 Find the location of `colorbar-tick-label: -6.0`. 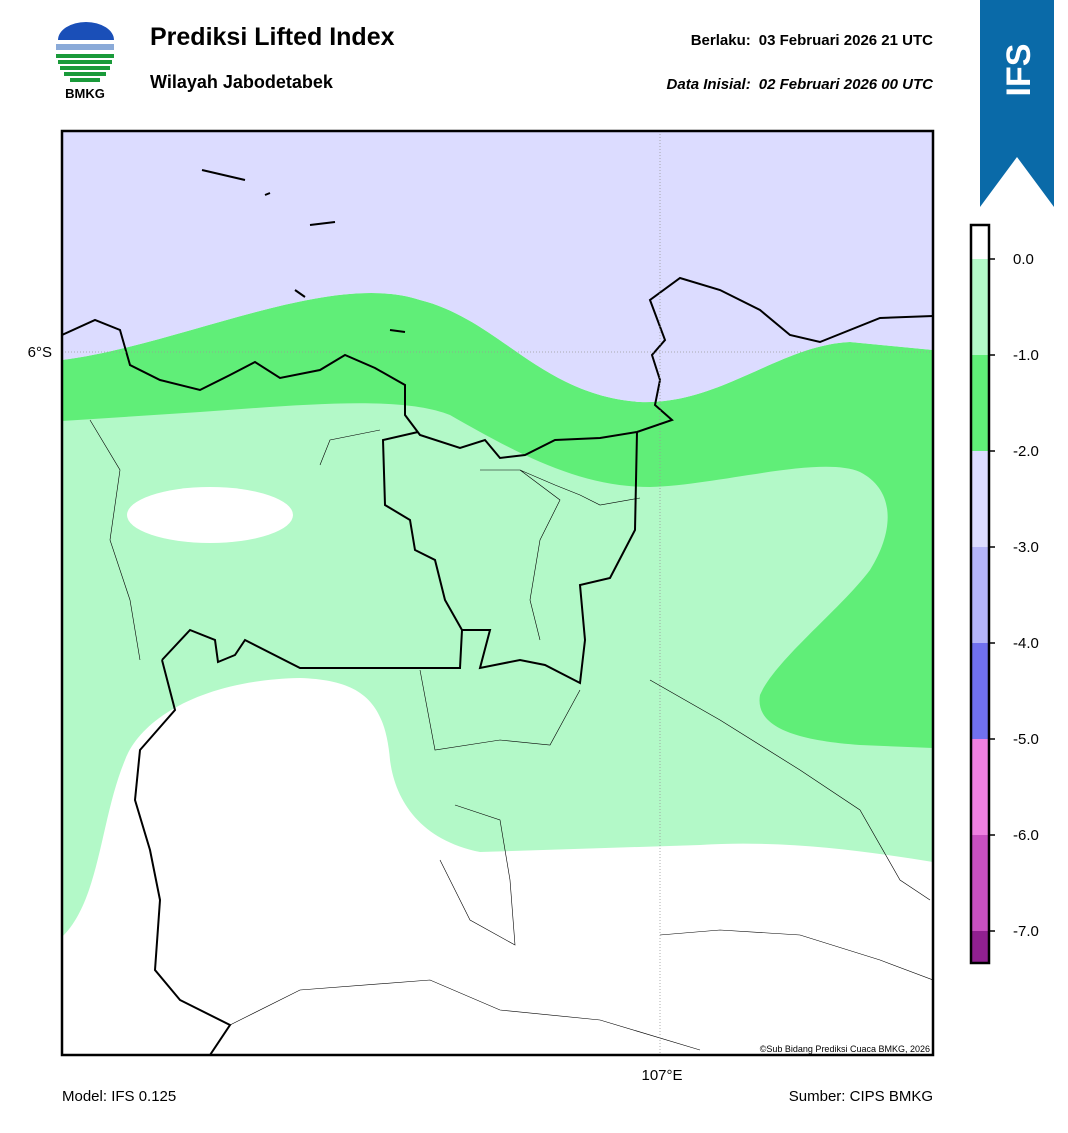

colorbar-tick-label: -6.0 is located at coordinates (1026, 835).